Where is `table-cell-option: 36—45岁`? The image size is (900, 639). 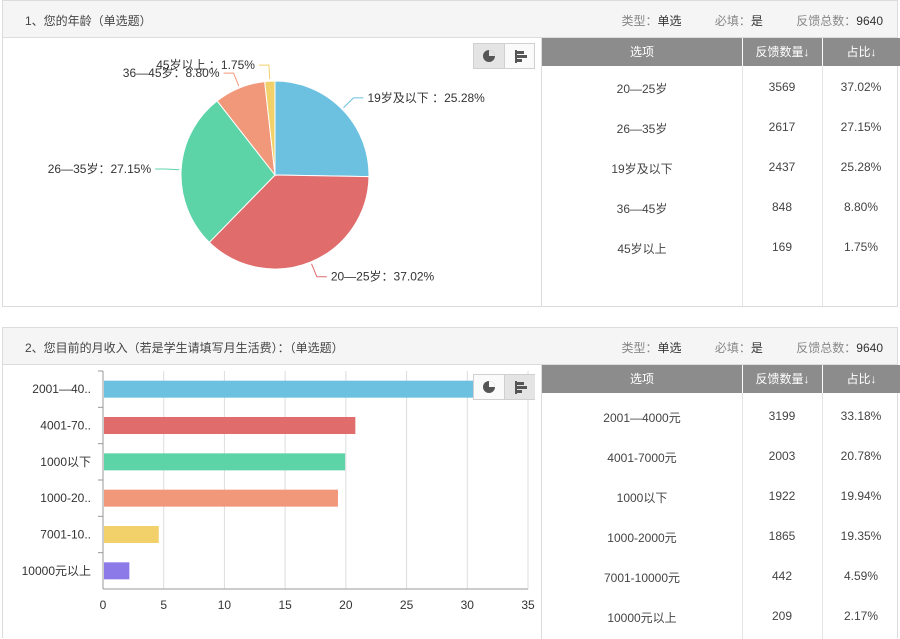 table-cell-option: 36—45岁 is located at coordinates (642, 209).